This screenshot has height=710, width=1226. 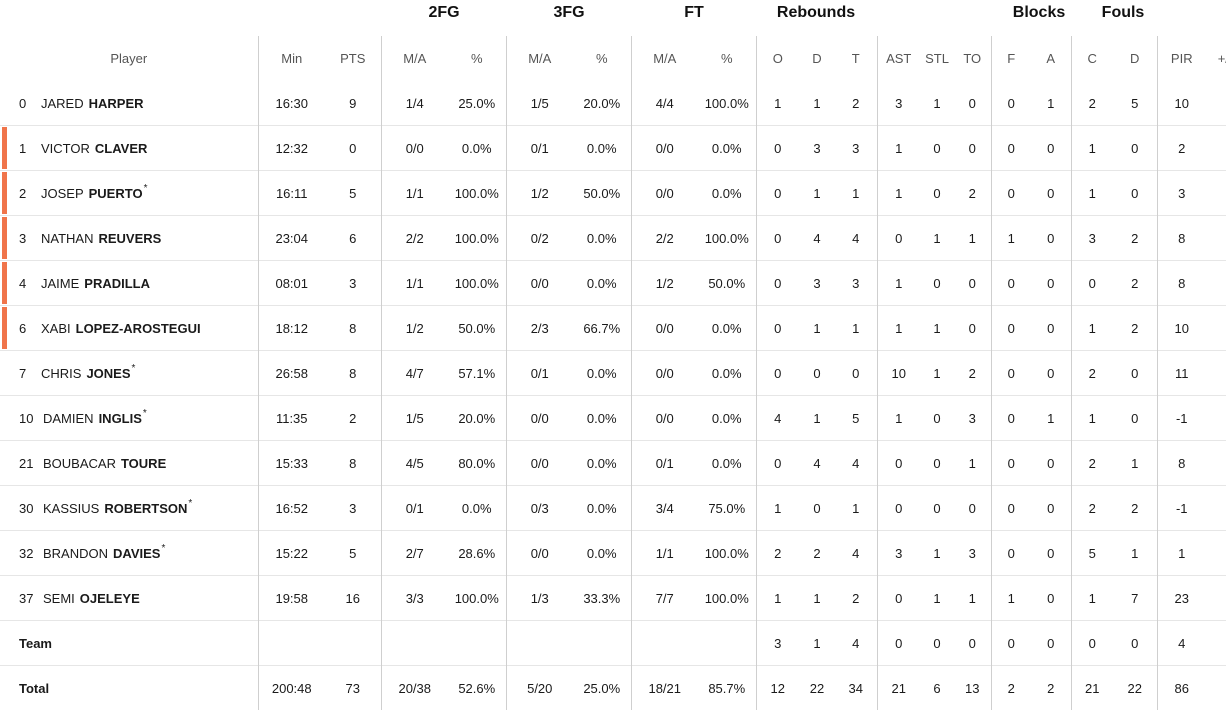 I want to click on col-reb-t: T, so click(x=856, y=58).